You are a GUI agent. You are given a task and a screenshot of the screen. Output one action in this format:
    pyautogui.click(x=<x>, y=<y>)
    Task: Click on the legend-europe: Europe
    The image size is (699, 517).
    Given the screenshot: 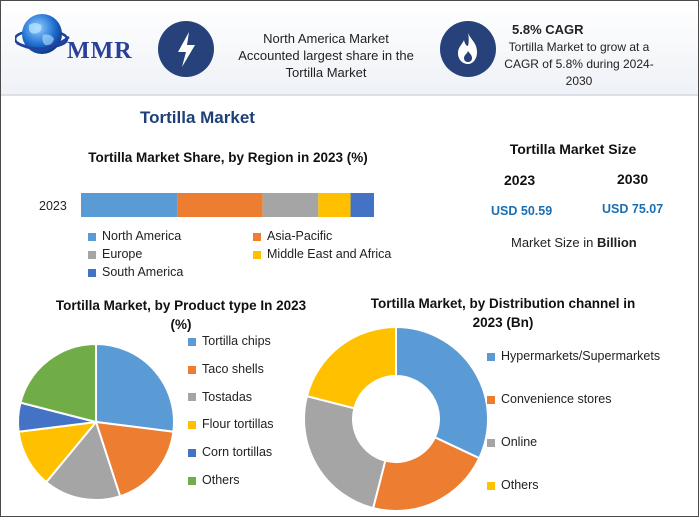 What is the action you would take?
    pyautogui.click(x=115, y=254)
    